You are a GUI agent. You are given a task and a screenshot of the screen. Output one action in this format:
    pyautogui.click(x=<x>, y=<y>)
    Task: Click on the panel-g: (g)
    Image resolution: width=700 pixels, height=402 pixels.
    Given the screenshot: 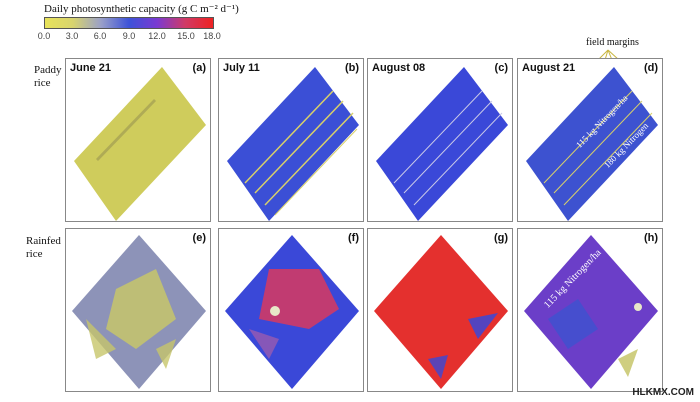 What is the action you would take?
    pyautogui.click(x=440, y=310)
    